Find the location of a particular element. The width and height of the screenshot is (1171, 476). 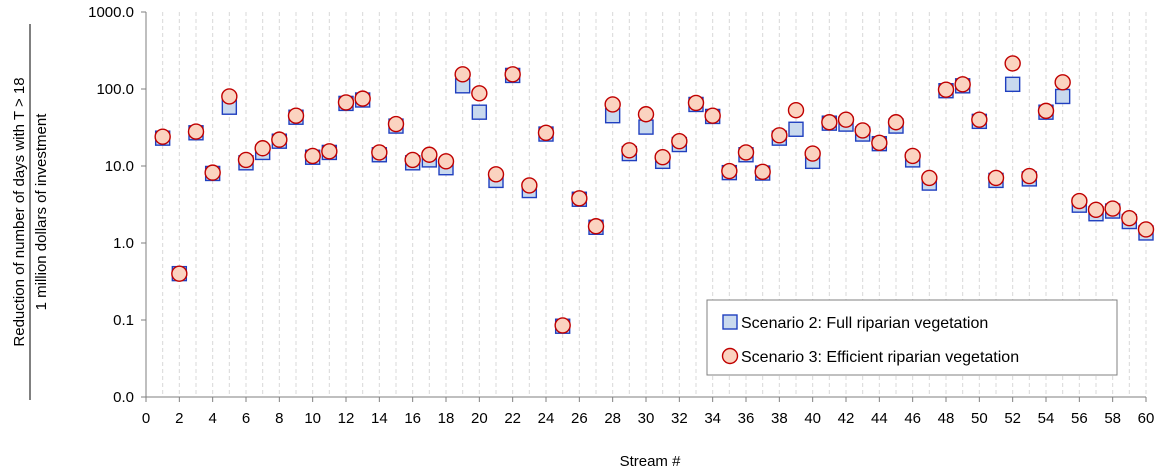

y-axis-title-line2: 1 million dollars of investment is located at coordinates (41, 212).